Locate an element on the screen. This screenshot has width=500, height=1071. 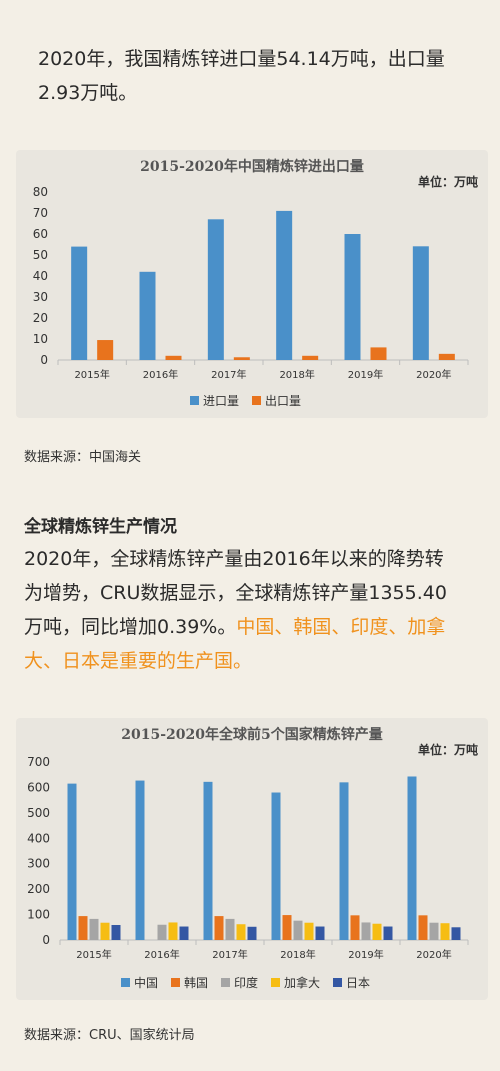
bar-出口量-2019年 is located at coordinates (378, 353).